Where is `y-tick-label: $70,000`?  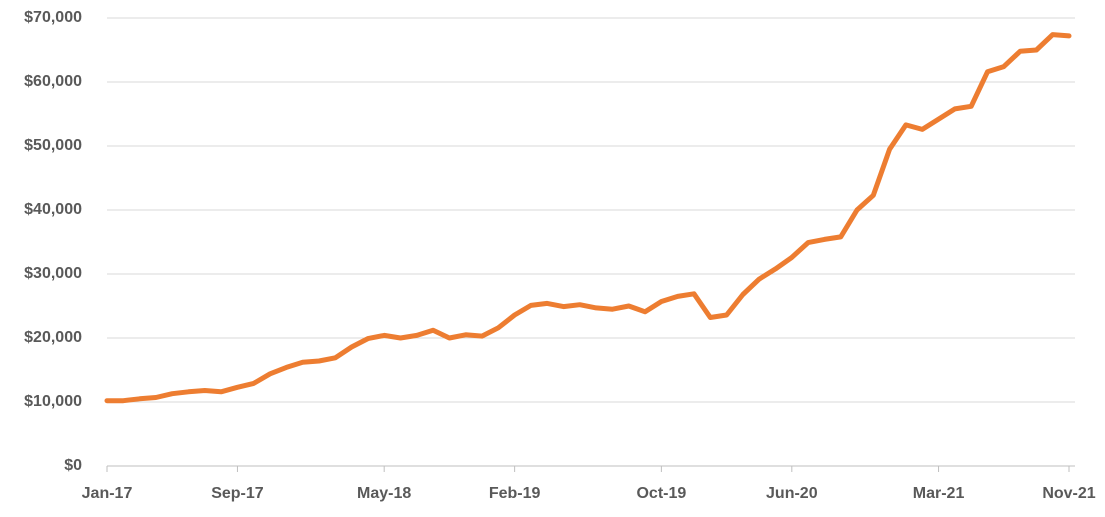
y-tick-label: $70,000 is located at coordinates (53, 17).